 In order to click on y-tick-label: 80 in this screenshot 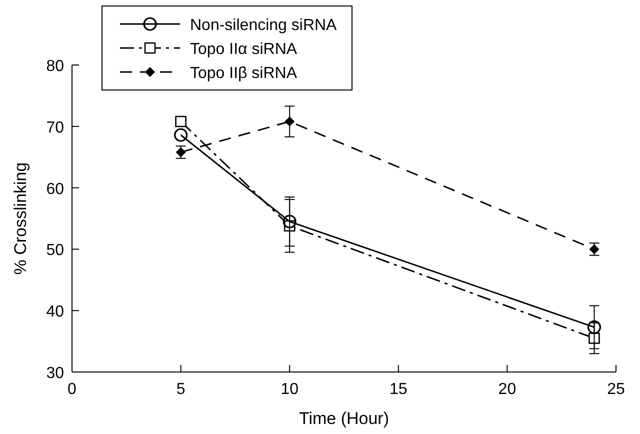, I will do `click(55, 66)`.